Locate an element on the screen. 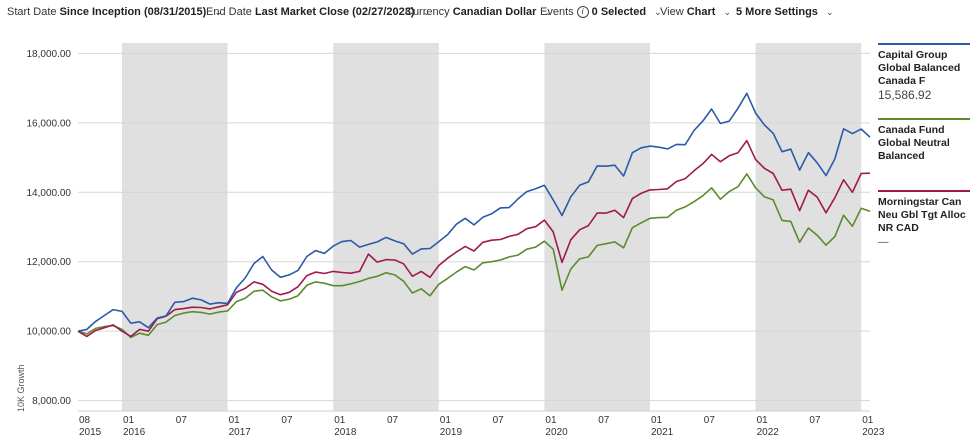 This screenshot has height=440, width=977. x-tick-year: 2019 is located at coordinates (451, 432).